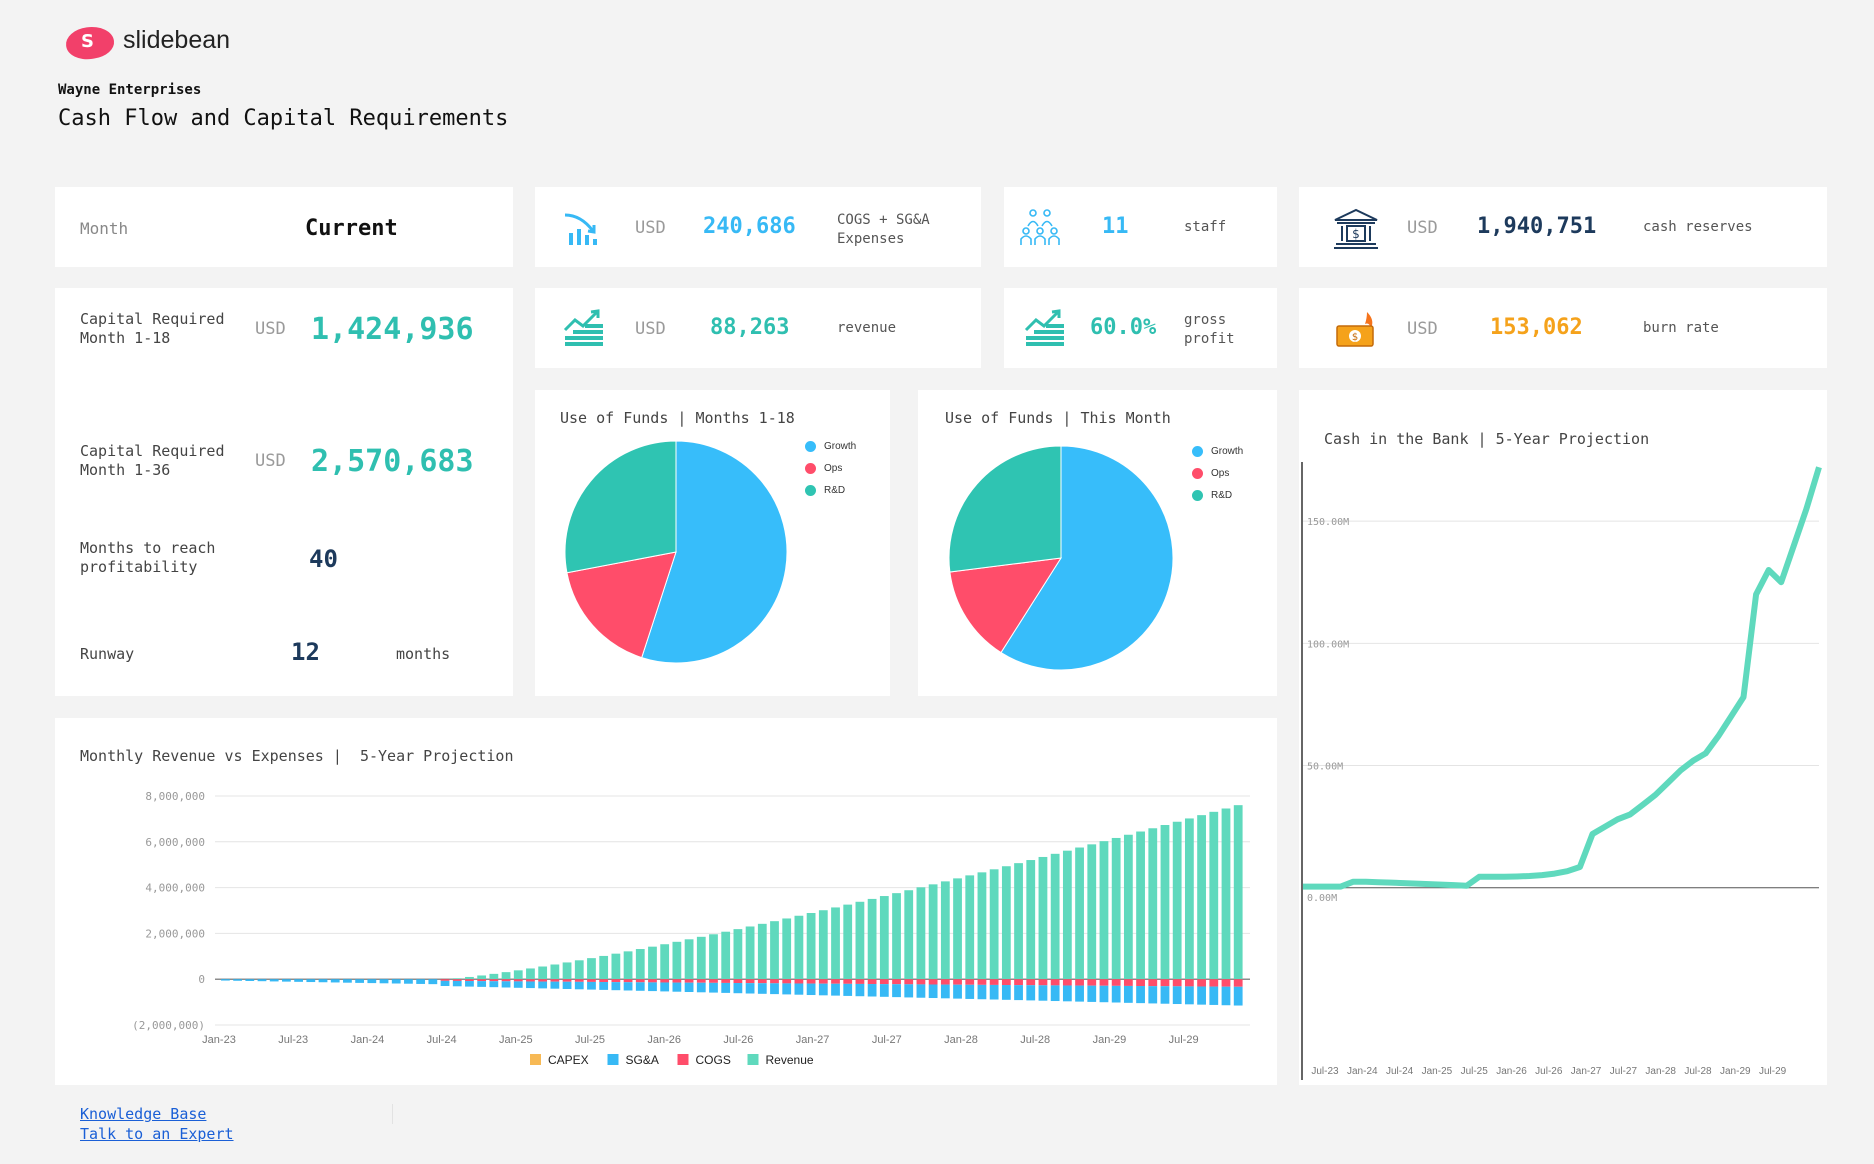 This screenshot has height=1164, width=1874. I want to click on knowledge-base-link: Knowledge Base, so click(143, 1114).